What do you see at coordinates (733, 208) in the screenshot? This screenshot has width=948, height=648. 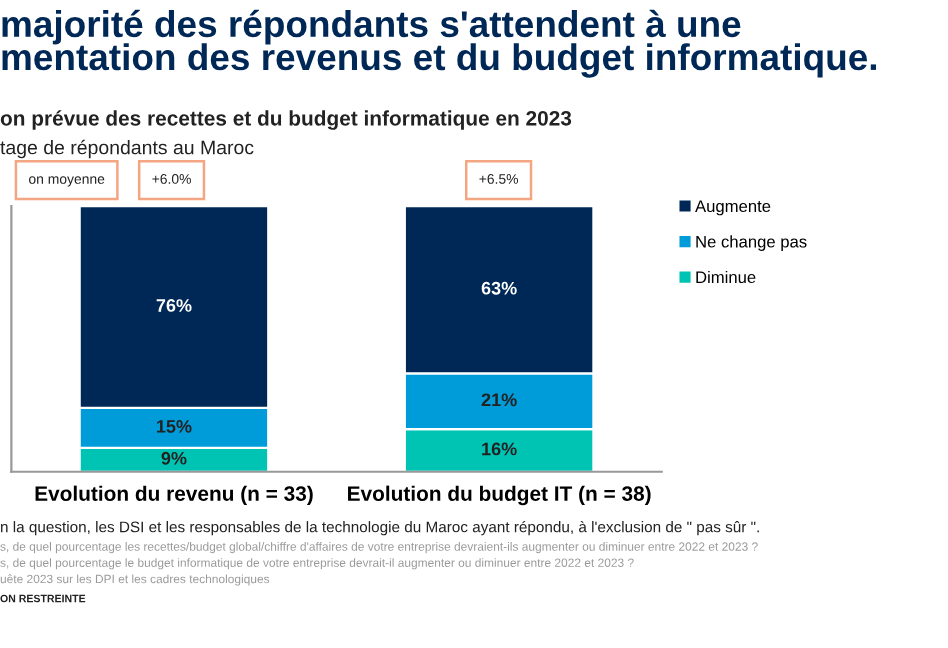 I see `legend-label: Augmente` at bounding box center [733, 208].